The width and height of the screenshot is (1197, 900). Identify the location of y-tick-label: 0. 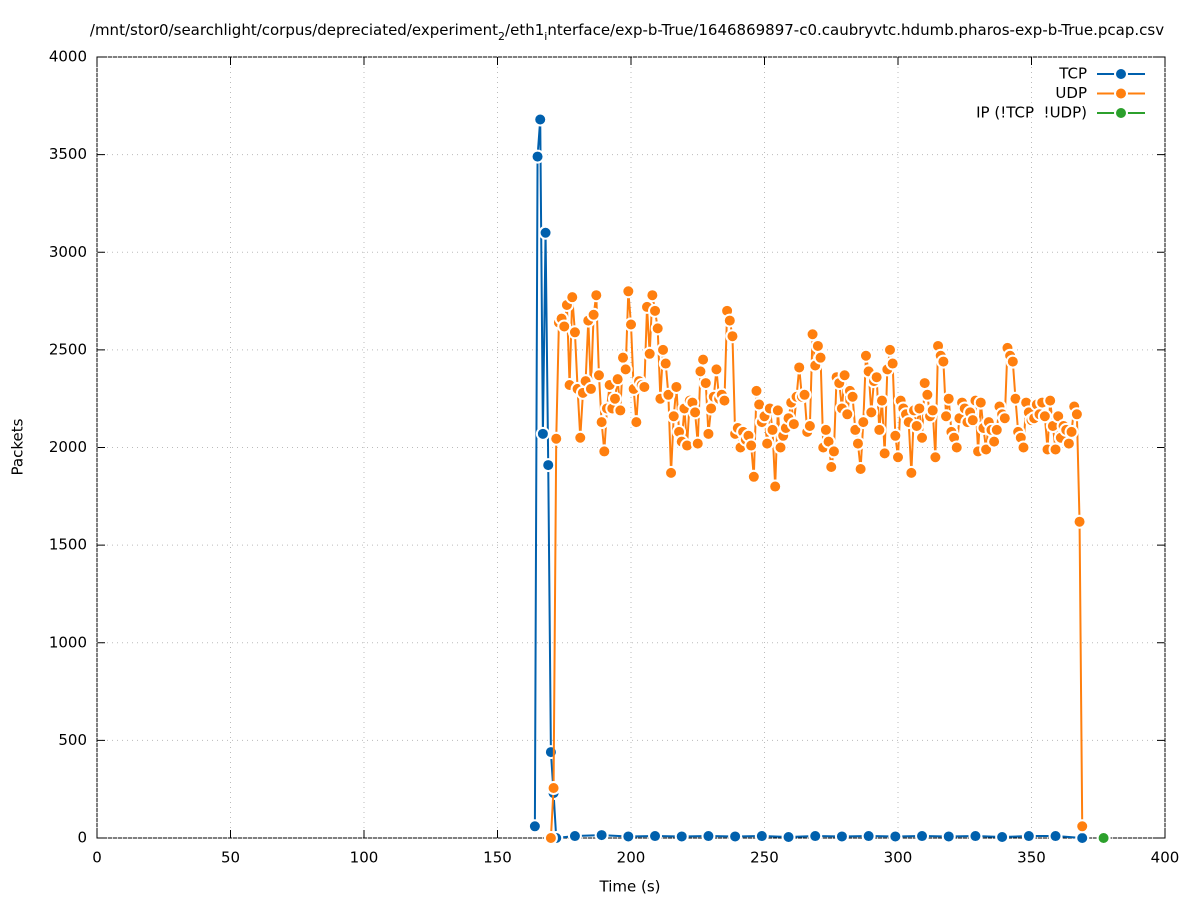
(82, 838).